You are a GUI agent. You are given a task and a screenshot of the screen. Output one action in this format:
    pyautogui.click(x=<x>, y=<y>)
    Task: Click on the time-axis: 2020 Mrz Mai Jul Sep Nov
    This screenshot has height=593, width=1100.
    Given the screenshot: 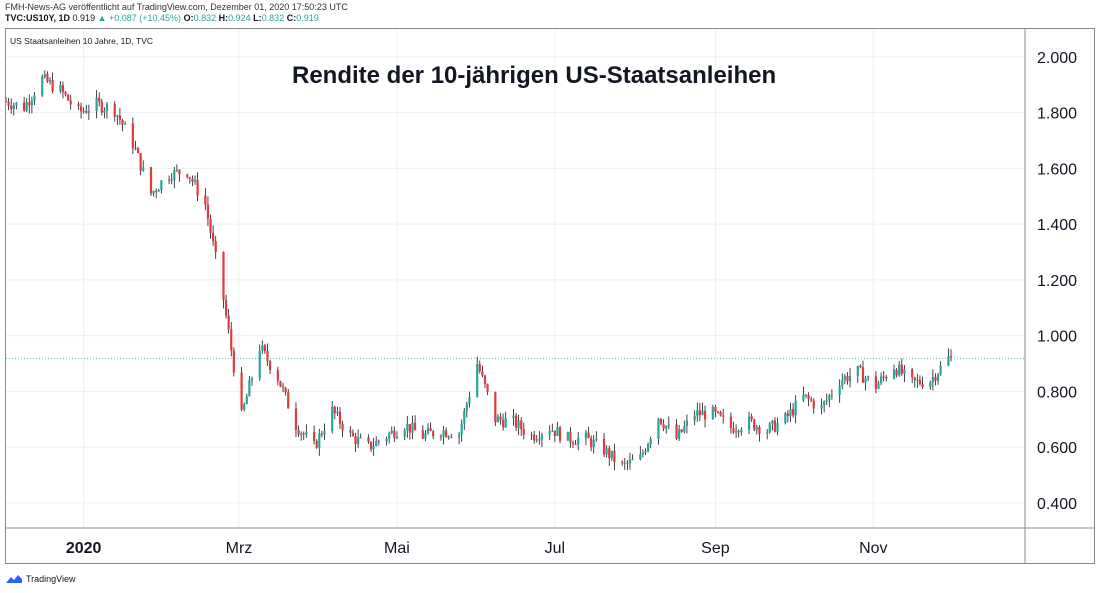 What is the action you would take?
    pyautogui.click(x=477, y=548)
    